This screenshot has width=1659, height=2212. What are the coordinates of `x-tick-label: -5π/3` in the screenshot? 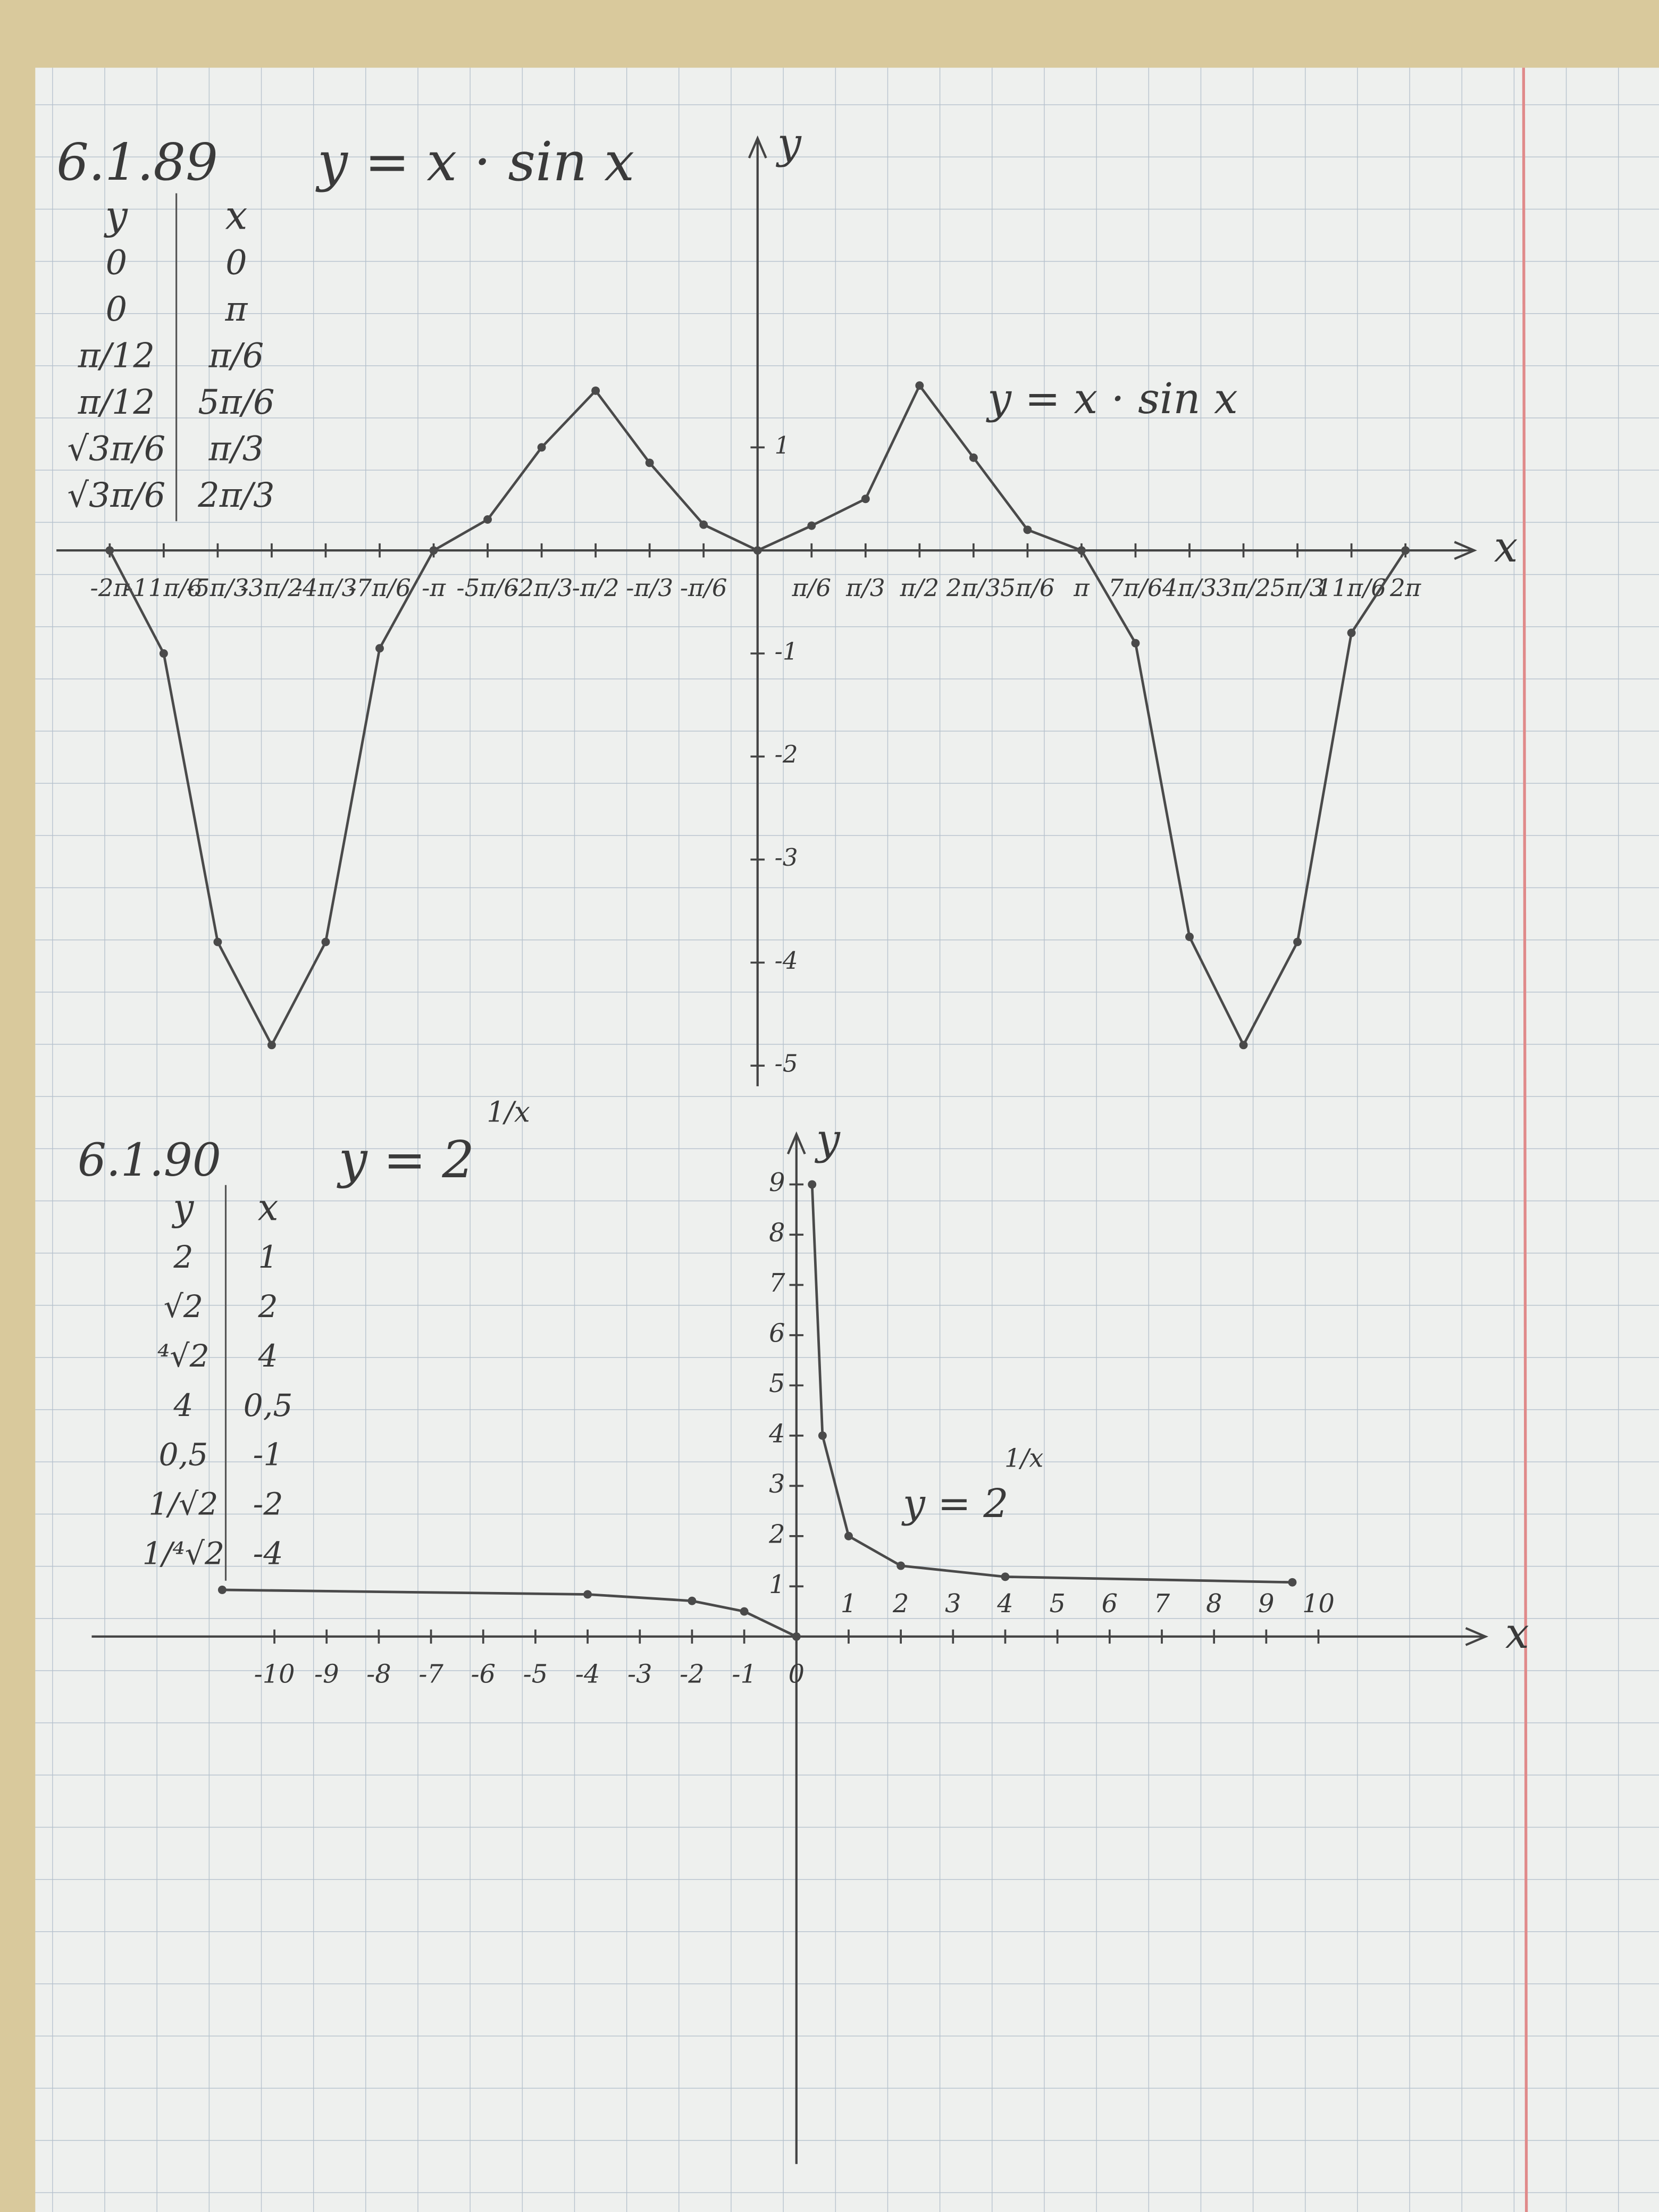 It's located at (218, 588).